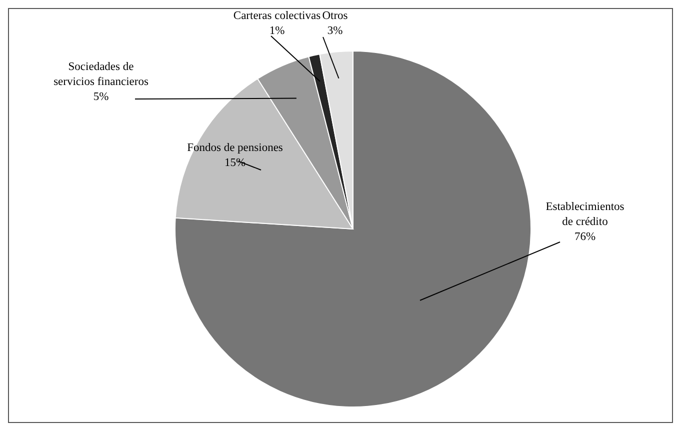 The width and height of the screenshot is (681, 431). I want to click on slice-label: Otros, so click(335, 16).